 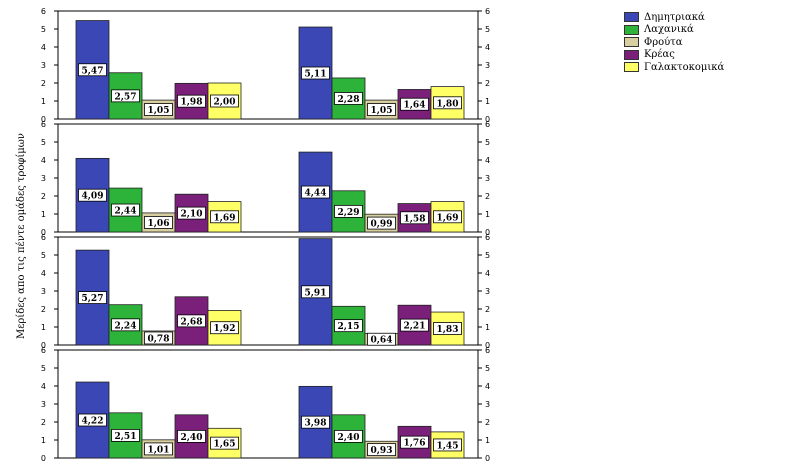 What do you see at coordinates (415, 327) in the screenshot?
I see `data-label-p2-g1-s3: 2,21` at bounding box center [415, 327].